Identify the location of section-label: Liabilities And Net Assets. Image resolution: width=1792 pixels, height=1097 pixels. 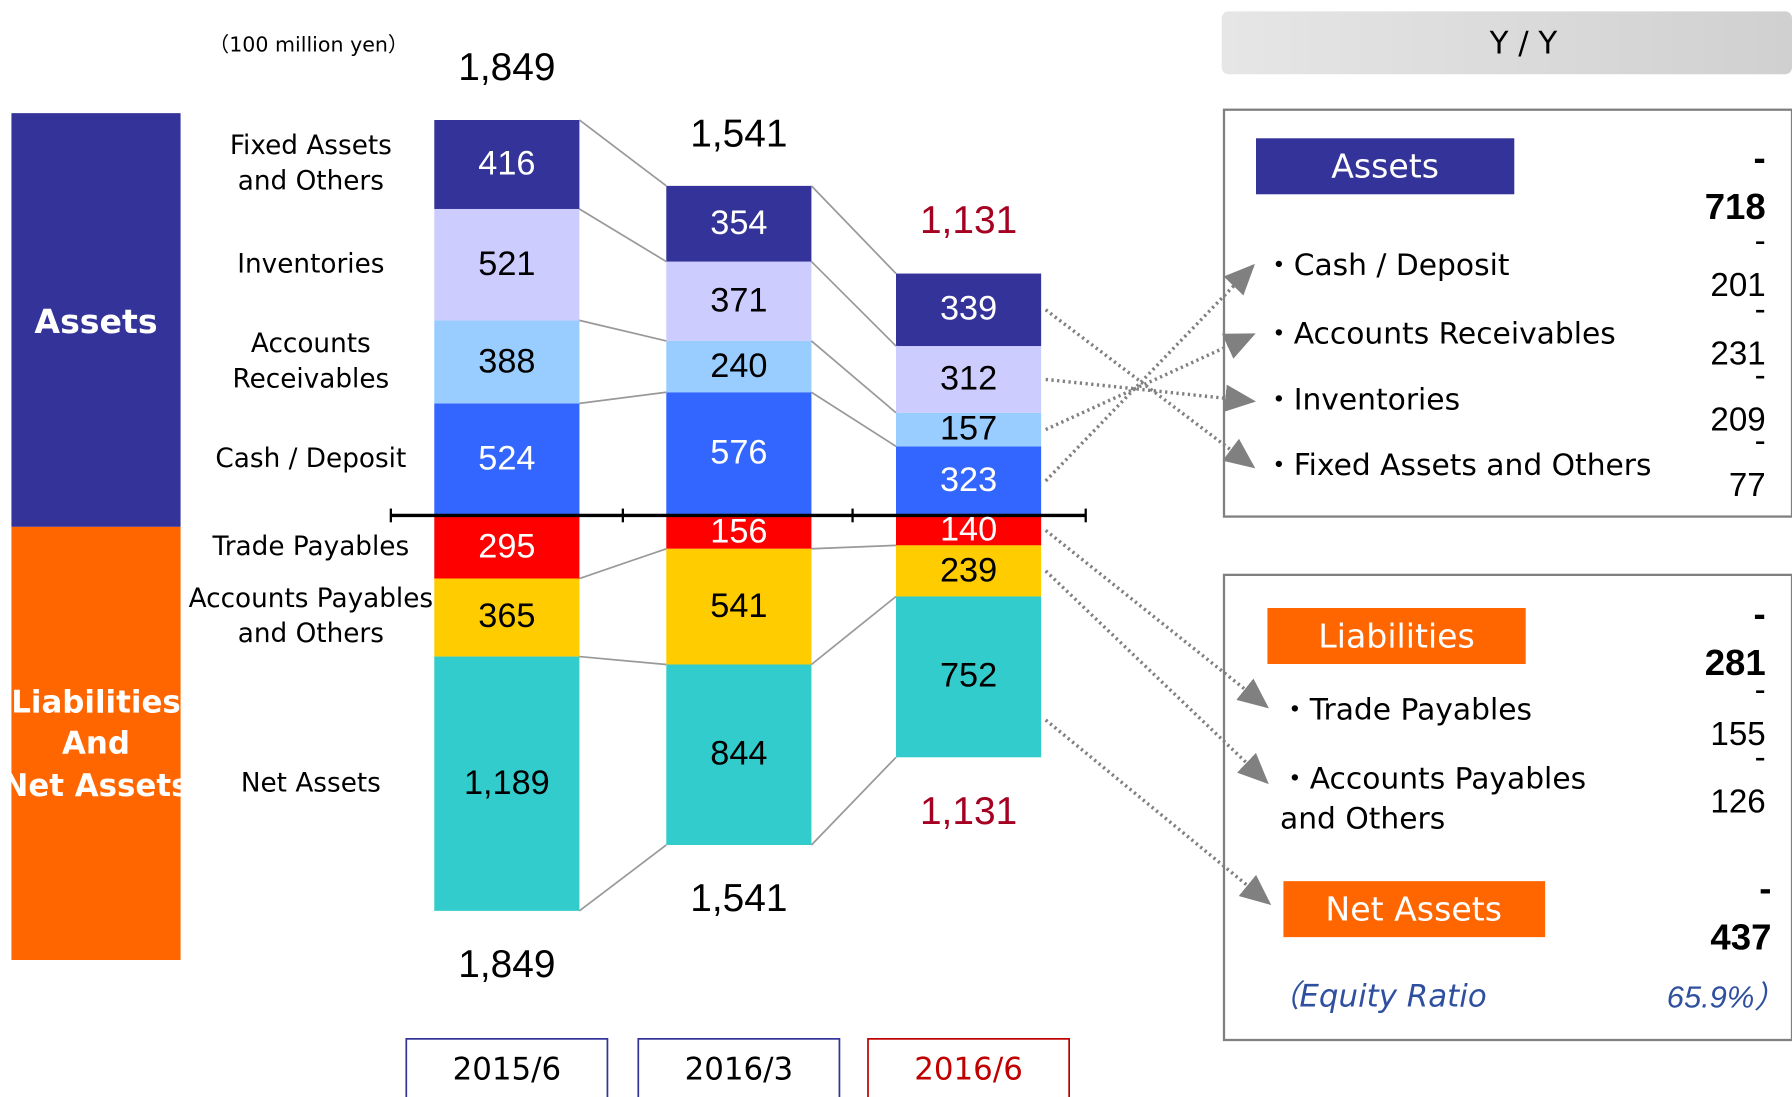
(96, 744).